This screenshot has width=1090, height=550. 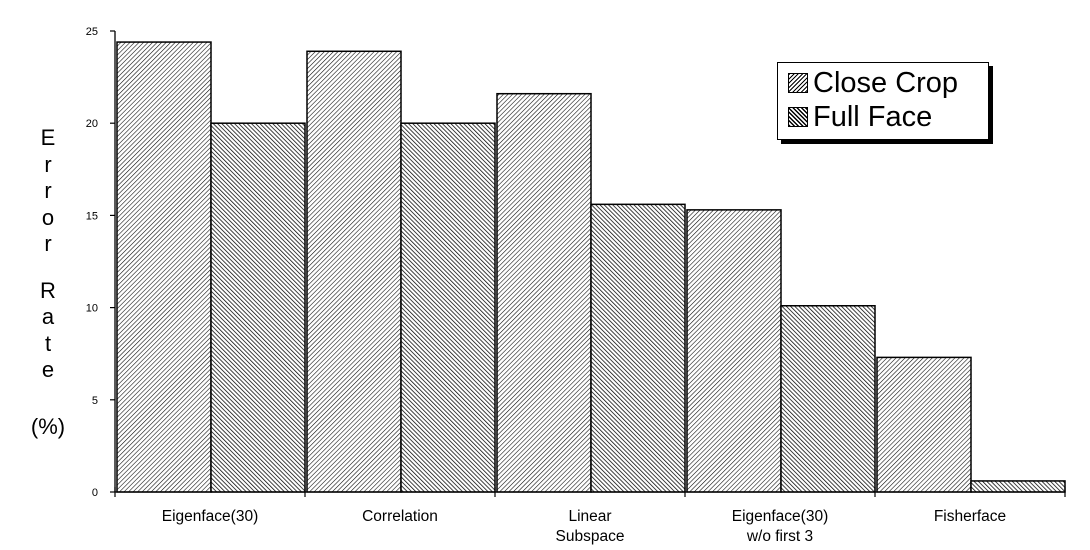 What do you see at coordinates (48, 316) in the screenshot?
I see `y-axis-label-char: a` at bounding box center [48, 316].